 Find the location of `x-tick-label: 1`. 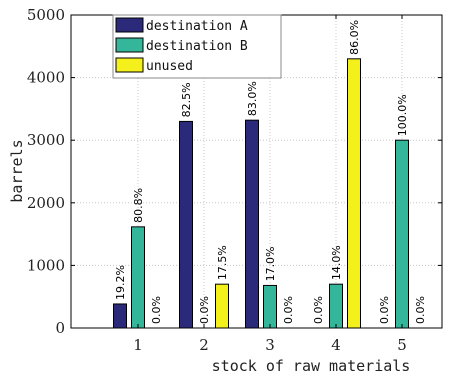

x-tick-label: 1 is located at coordinates (138, 345).